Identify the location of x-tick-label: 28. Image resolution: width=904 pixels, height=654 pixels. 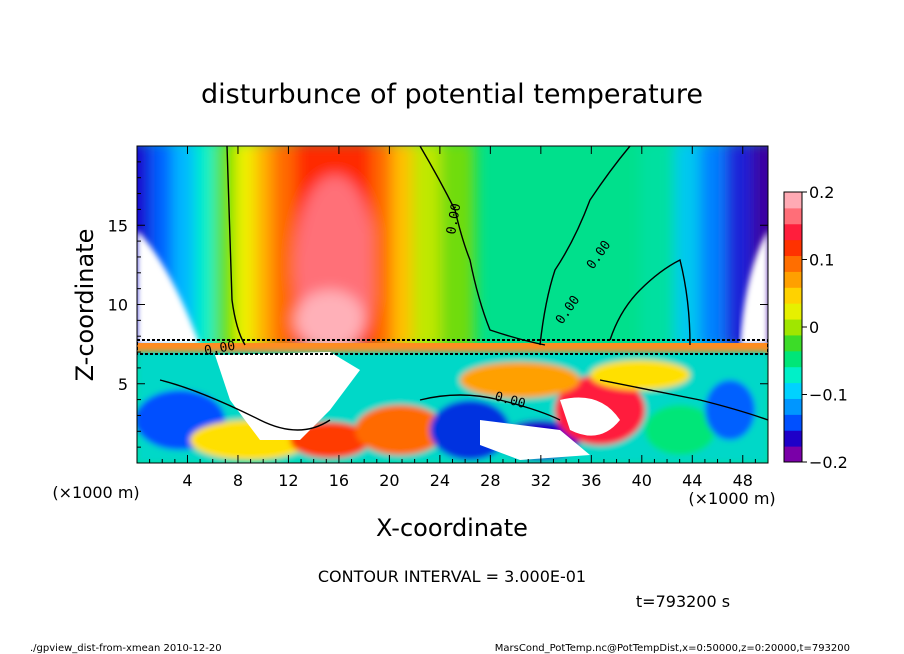
(490, 480).